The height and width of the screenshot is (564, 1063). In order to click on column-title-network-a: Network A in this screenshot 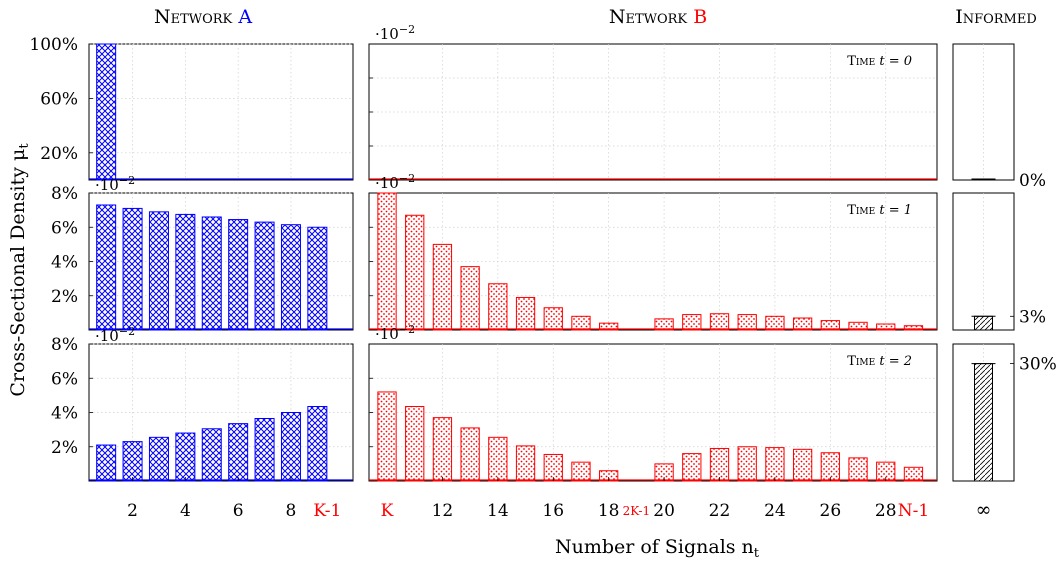, I will do `click(203, 17)`.